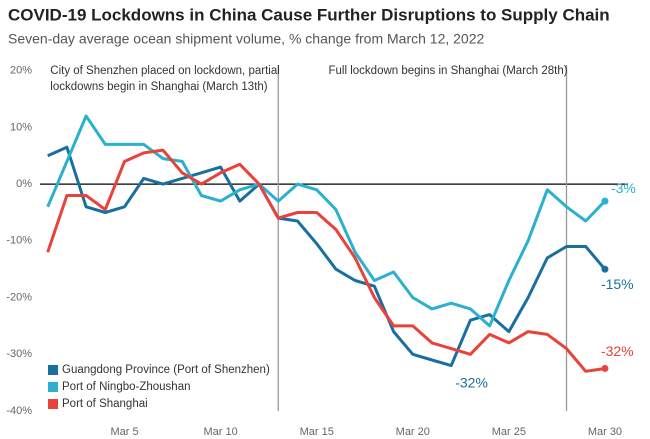 The width and height of the screenshot is (650, 439). I want to click on y-tick-label: -40%, so click(19, 411).